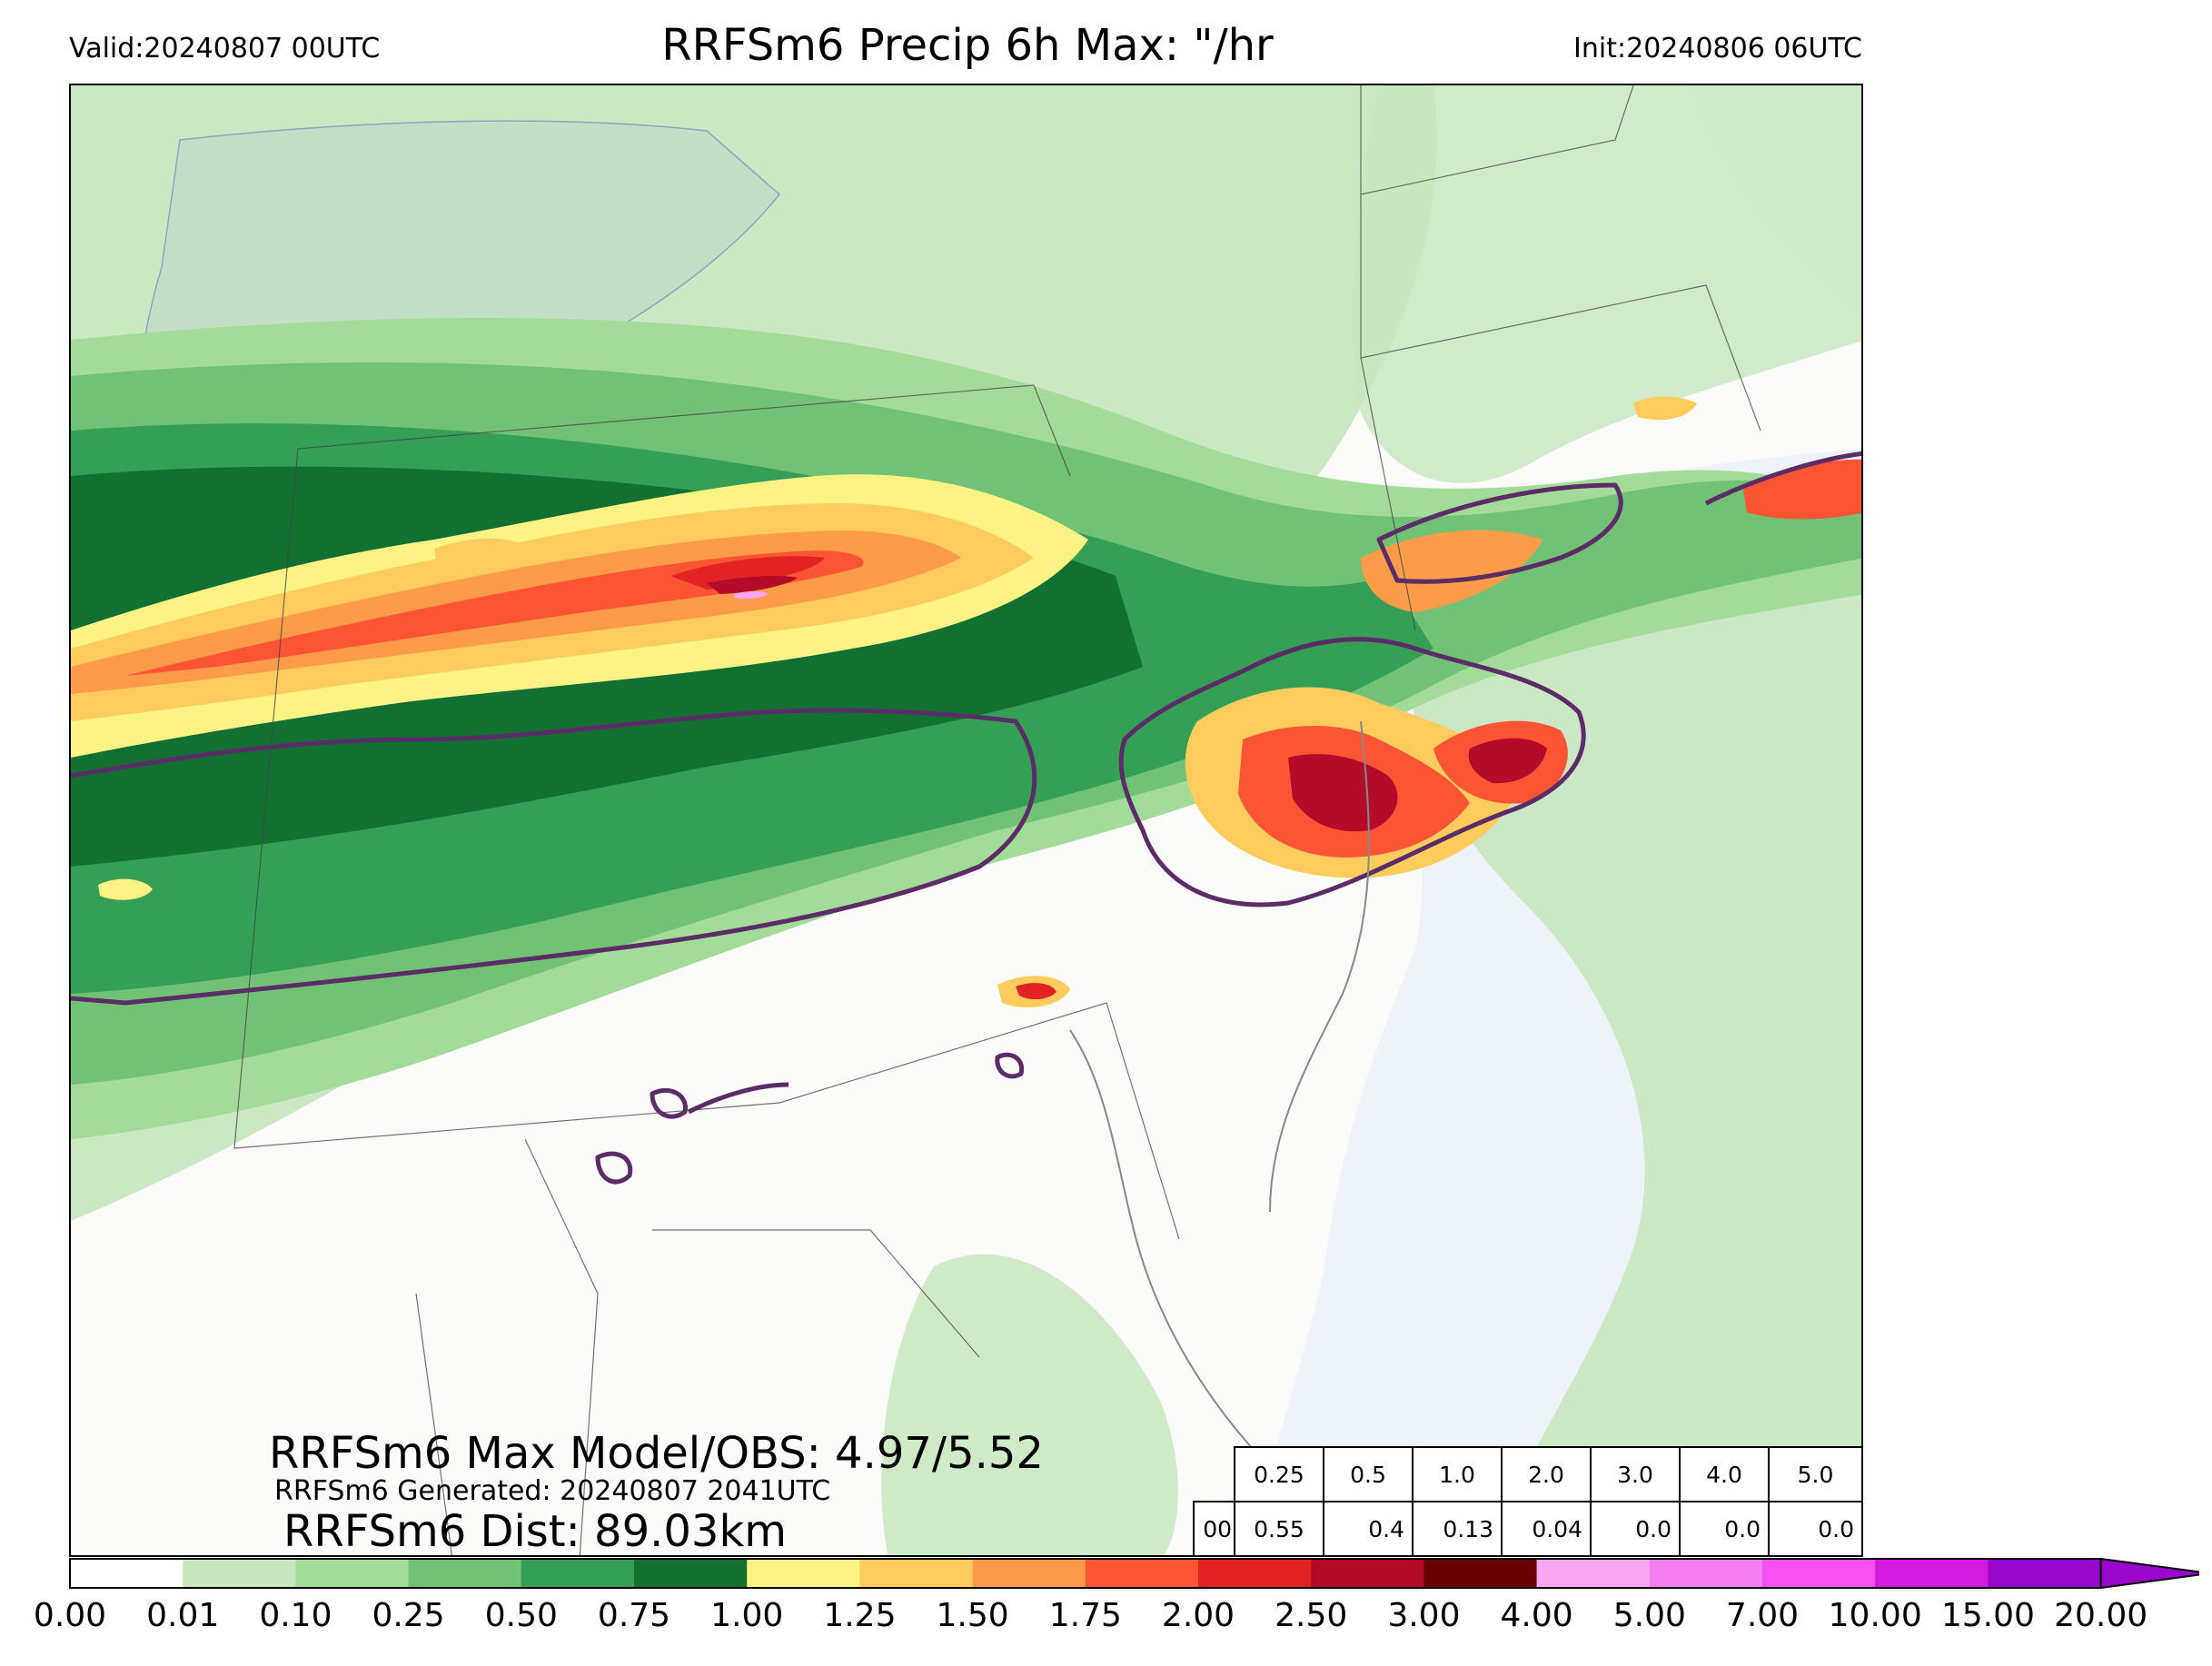  Describe the element at coordinates (1724, 1474) in the screenshot. I see `threshold-header-cell: 4.0` at that location.